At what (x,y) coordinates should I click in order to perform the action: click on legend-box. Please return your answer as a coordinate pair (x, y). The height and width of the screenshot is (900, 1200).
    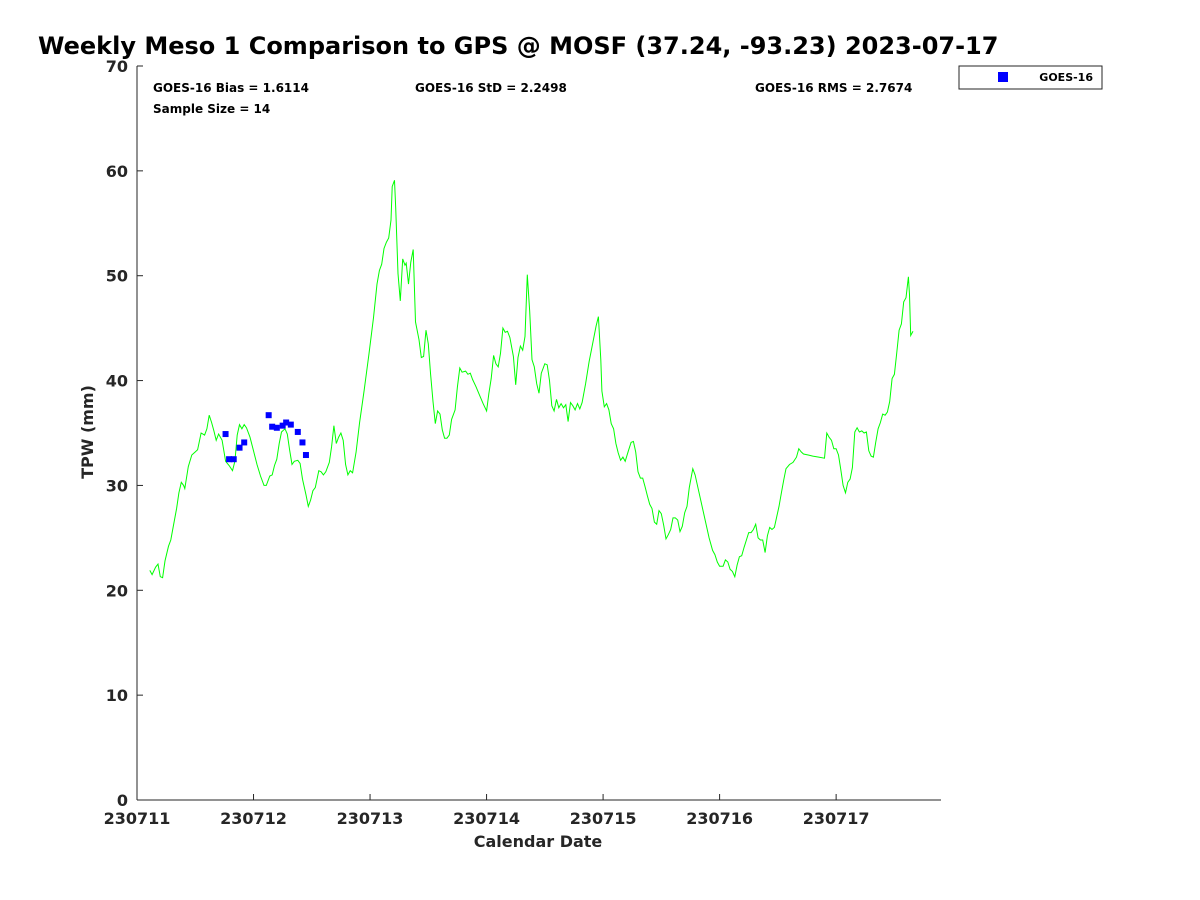
    Looking at the image, I should click on (1030, 77).